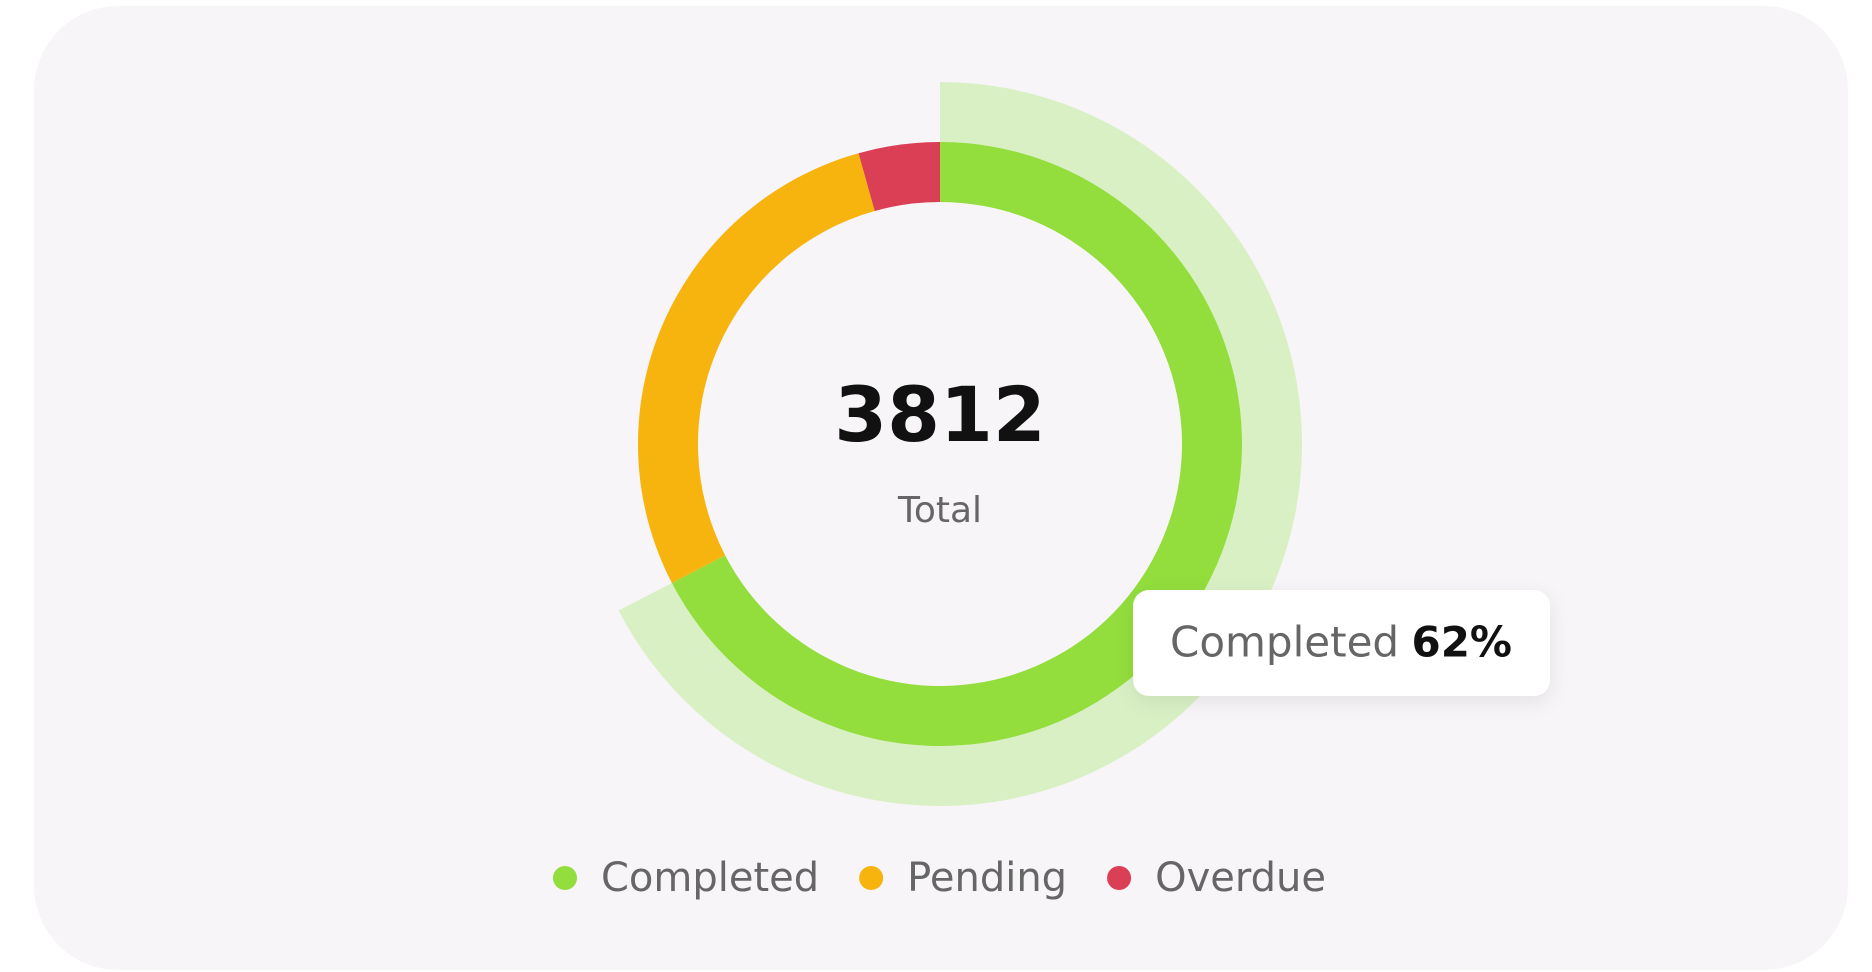 This screenshot has width=1872, height=972. I want to click on tooltip-name: Completed, so click(1284, 642).